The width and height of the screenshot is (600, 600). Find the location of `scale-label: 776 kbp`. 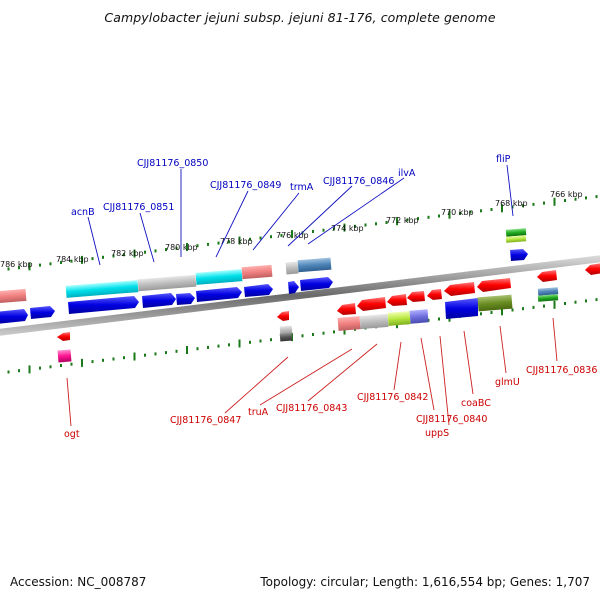

scale-label: 776 kbp is located at coordinates (292, 235).